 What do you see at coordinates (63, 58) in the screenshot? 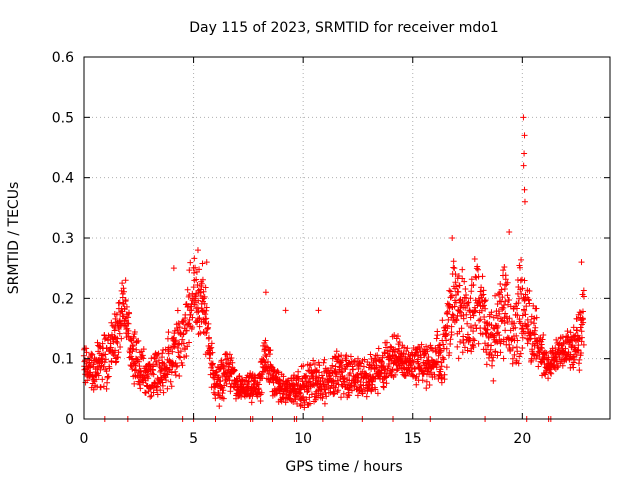
I see `y-tick-label: 0.6` at bounding box center [63, 58].